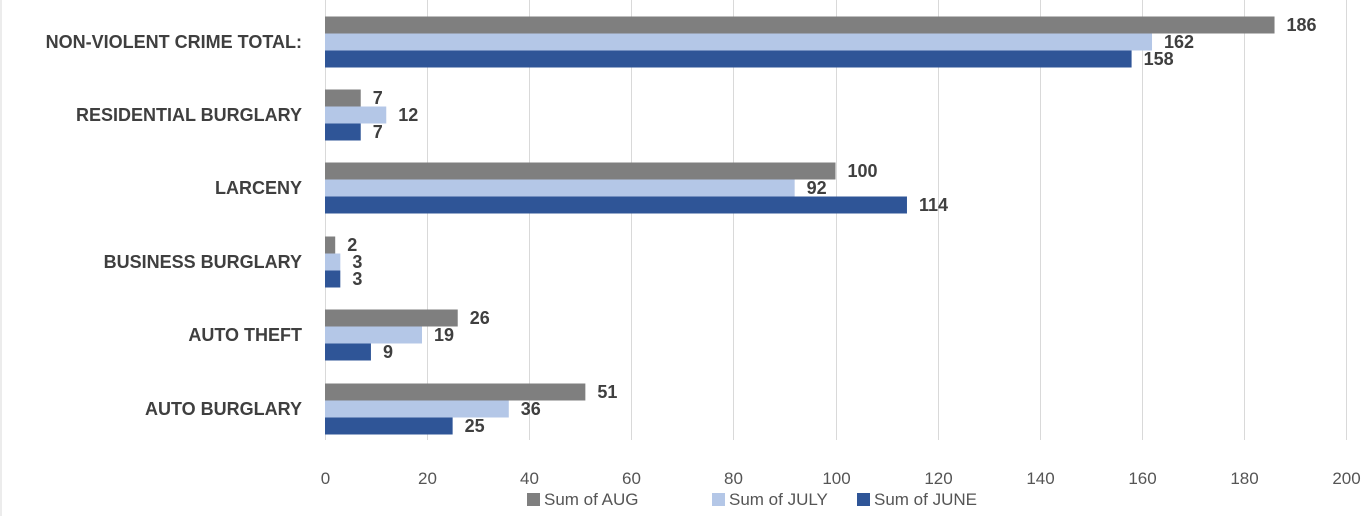 This screenshot has width=1372, height=516. What do you see at coordinates (631, 478) in the screenshot?
I see `x-tick-label: 60` at bounding box center [631, 478].